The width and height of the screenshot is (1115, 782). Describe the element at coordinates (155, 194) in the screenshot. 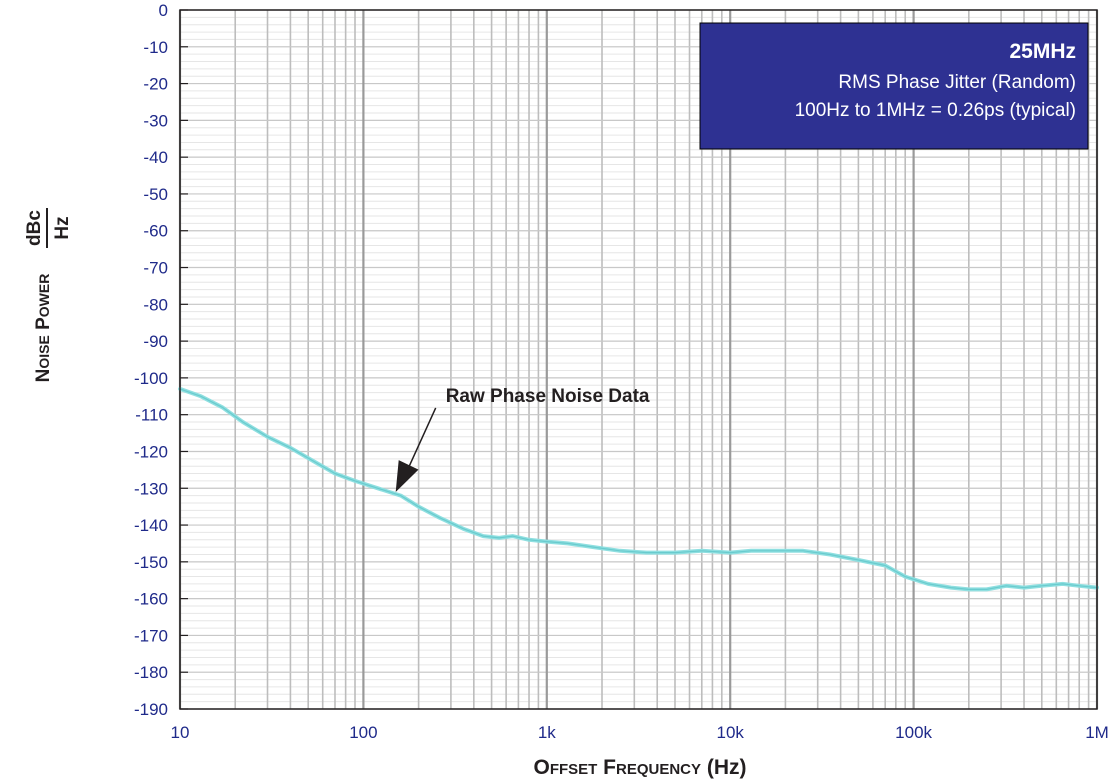

I see `y-tick-label: -50` at that location.